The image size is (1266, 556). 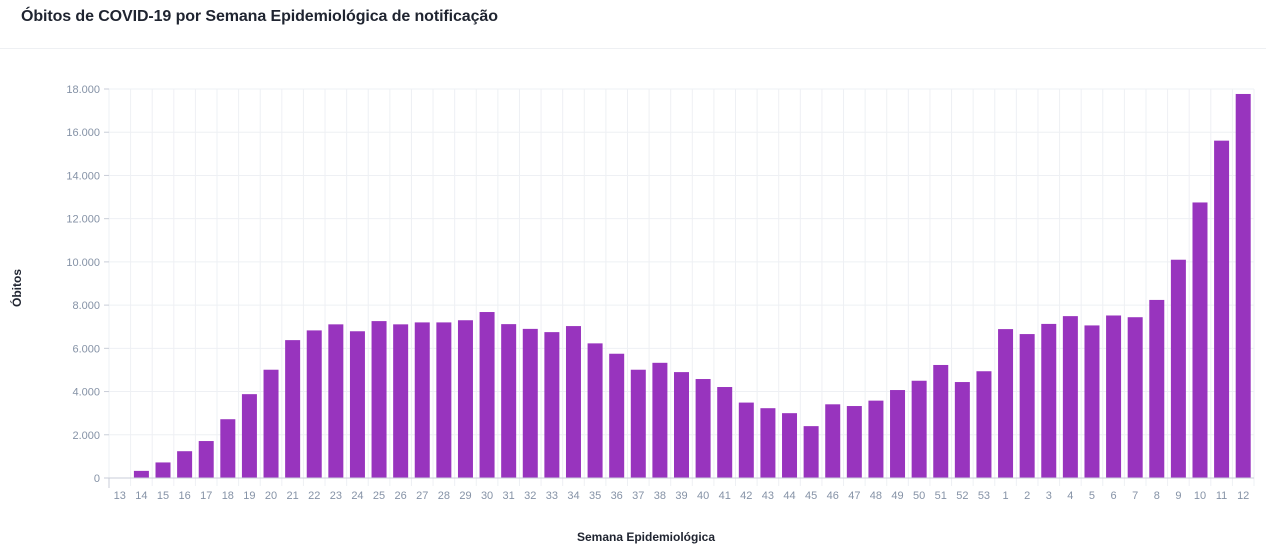 What do you see at coordinates (1135, 496) in the screenshot?
I see `x-tick-label: 7` at bounding box center [1135, 496].